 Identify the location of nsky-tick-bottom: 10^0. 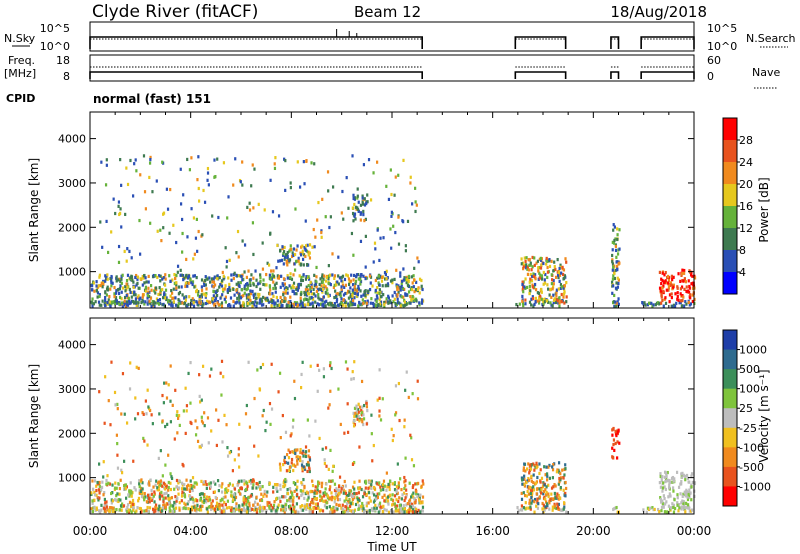
(55, 46).